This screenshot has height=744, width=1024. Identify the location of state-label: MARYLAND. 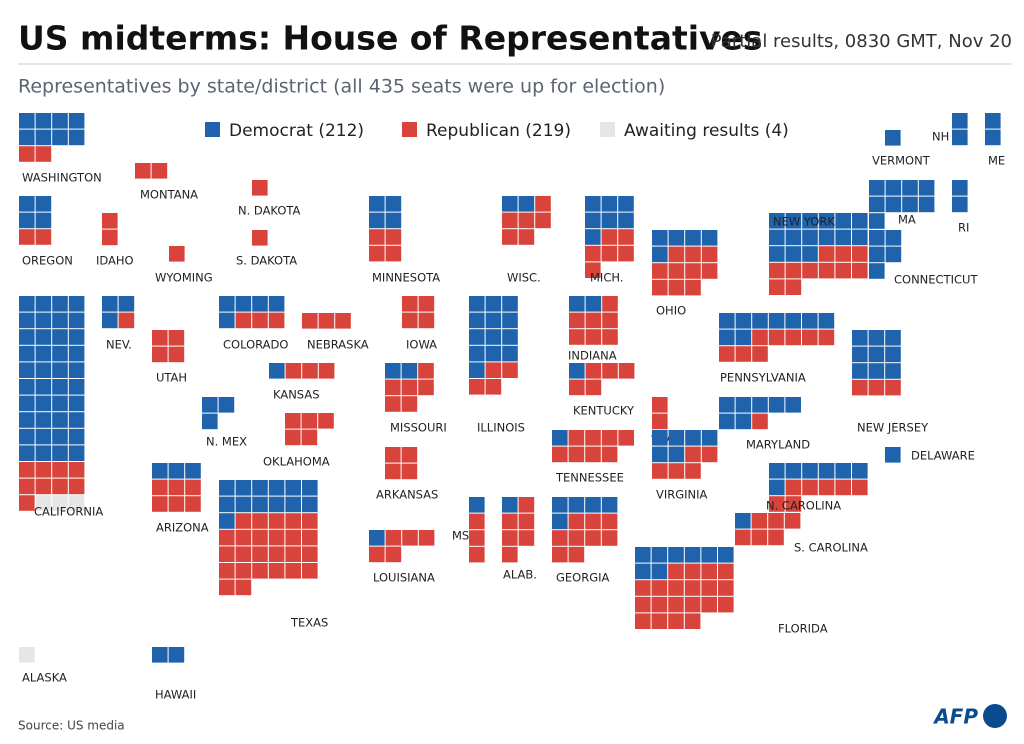
(778, 445).